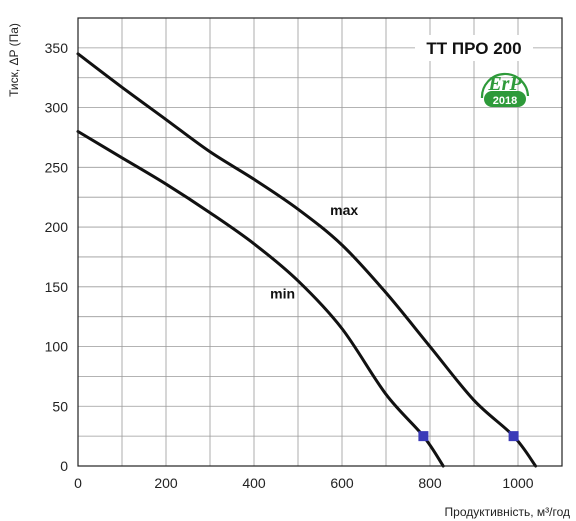 The height and width of the screenshot is (521, 576). Describe the element at coordinates (57, 287) in the screenshot. I see `y-tick-label: 150` at that location.